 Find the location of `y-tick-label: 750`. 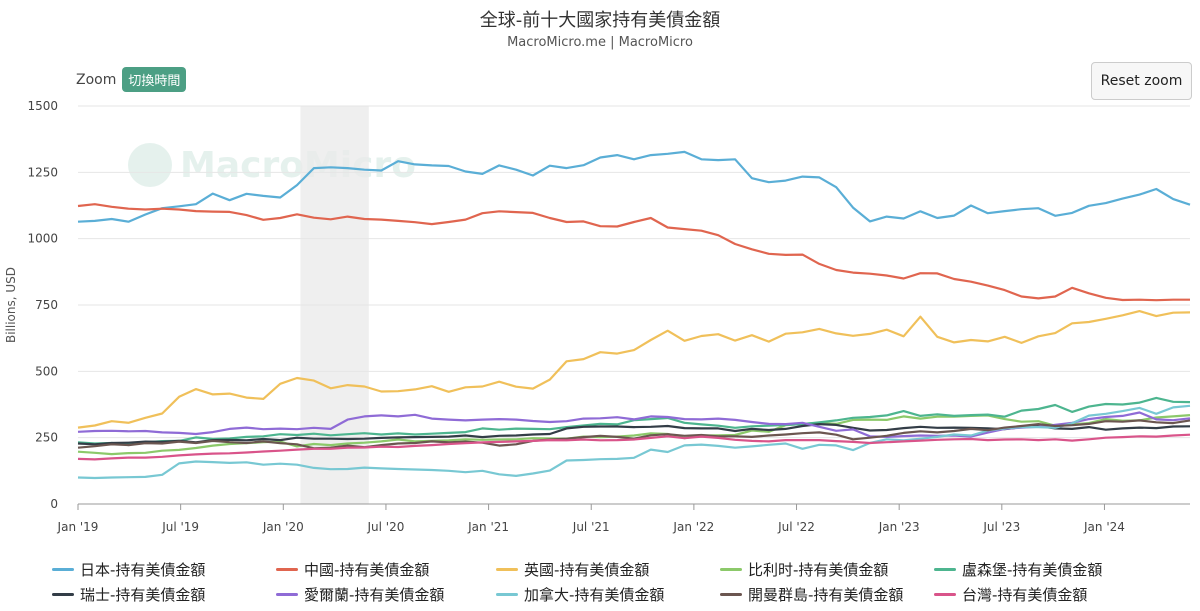

y-tick-label: 750 is located at coordinates (46, 305).